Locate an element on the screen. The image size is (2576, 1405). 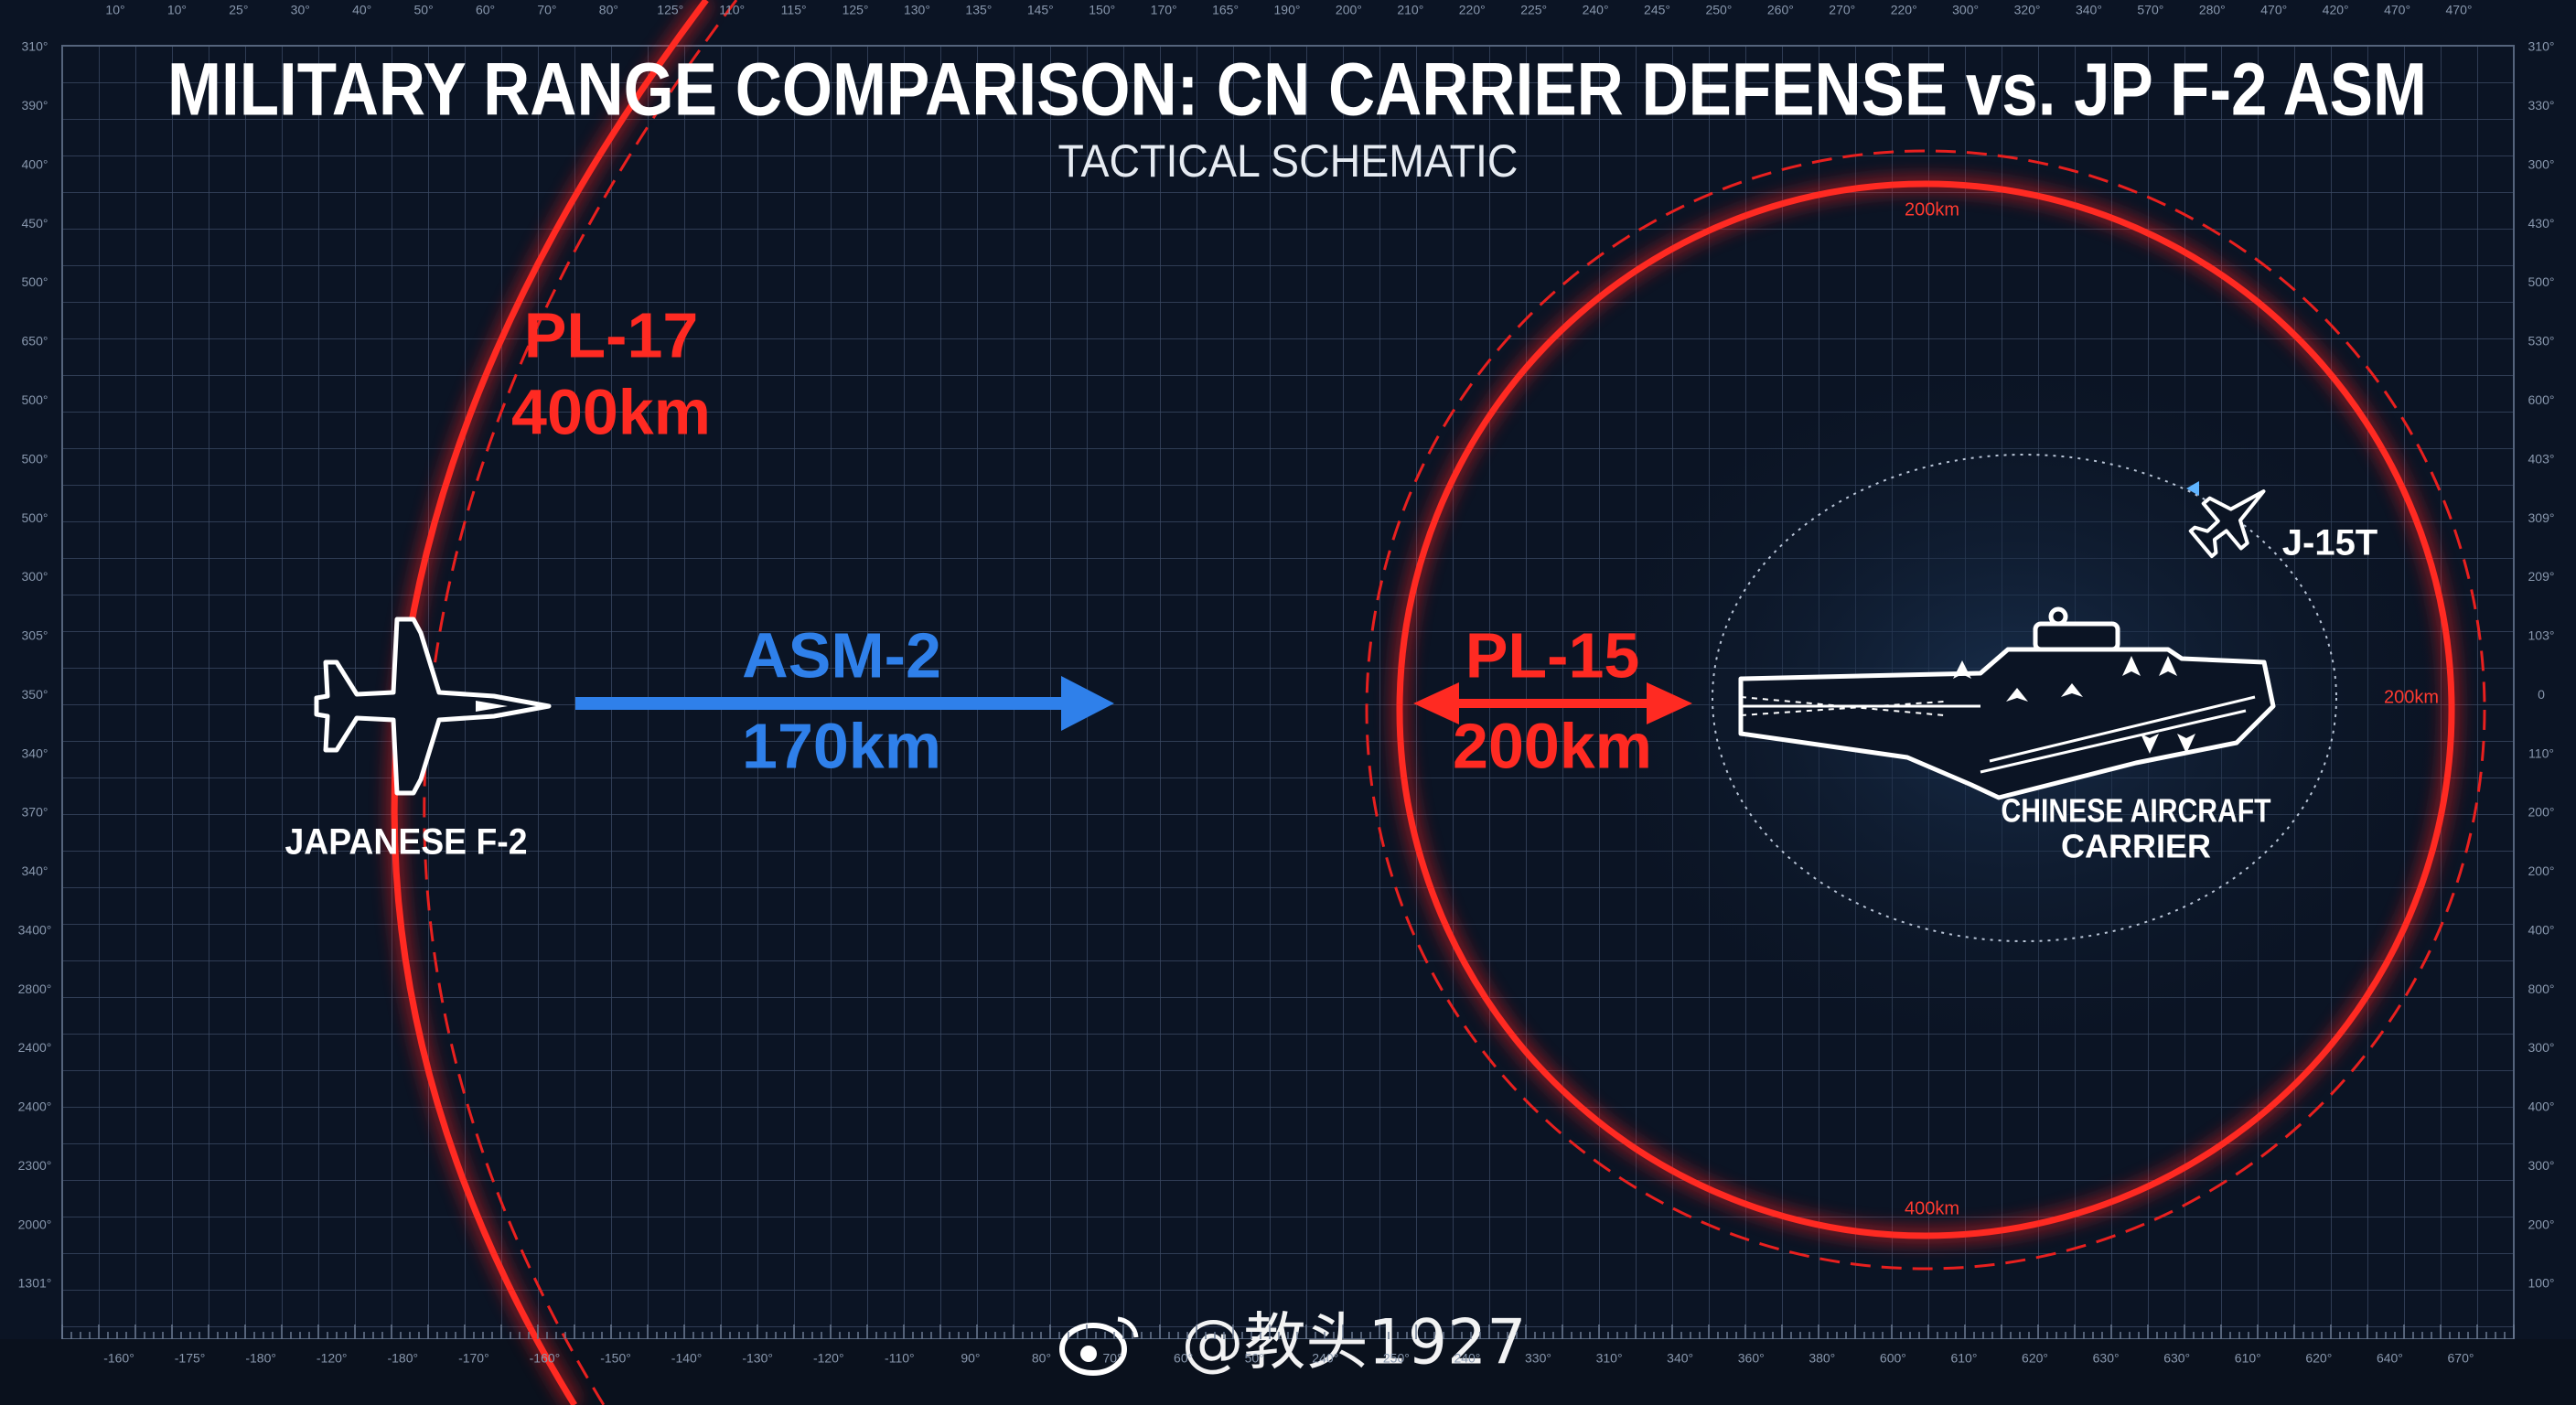
axis-tick-label: 3400° is located at coordinates (35, 929).